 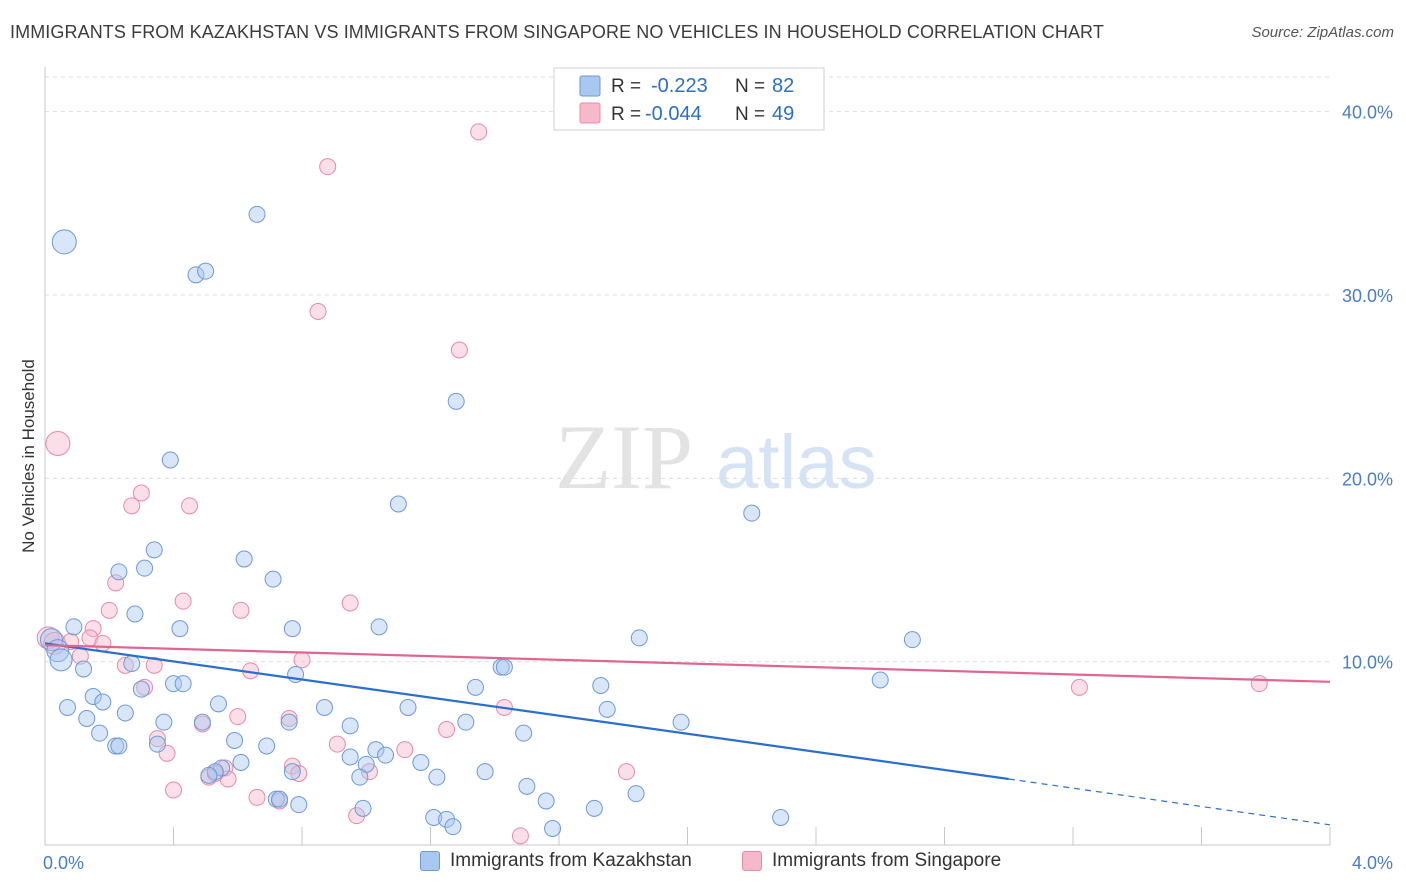 I want to click on y-axis-label: No Vehicles in Household, so click(x=28, y=456).